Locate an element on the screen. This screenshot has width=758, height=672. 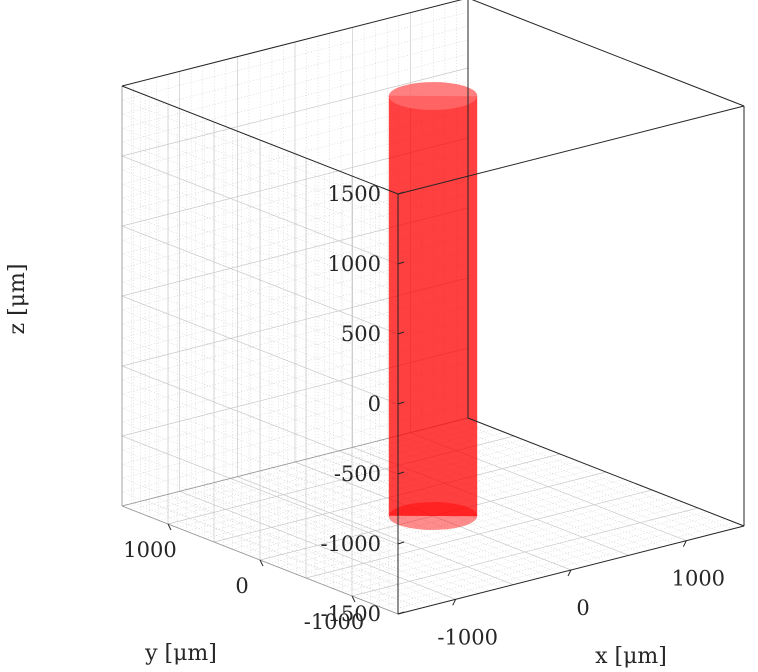
cylinder-layer is located at coordinates (433, 306).